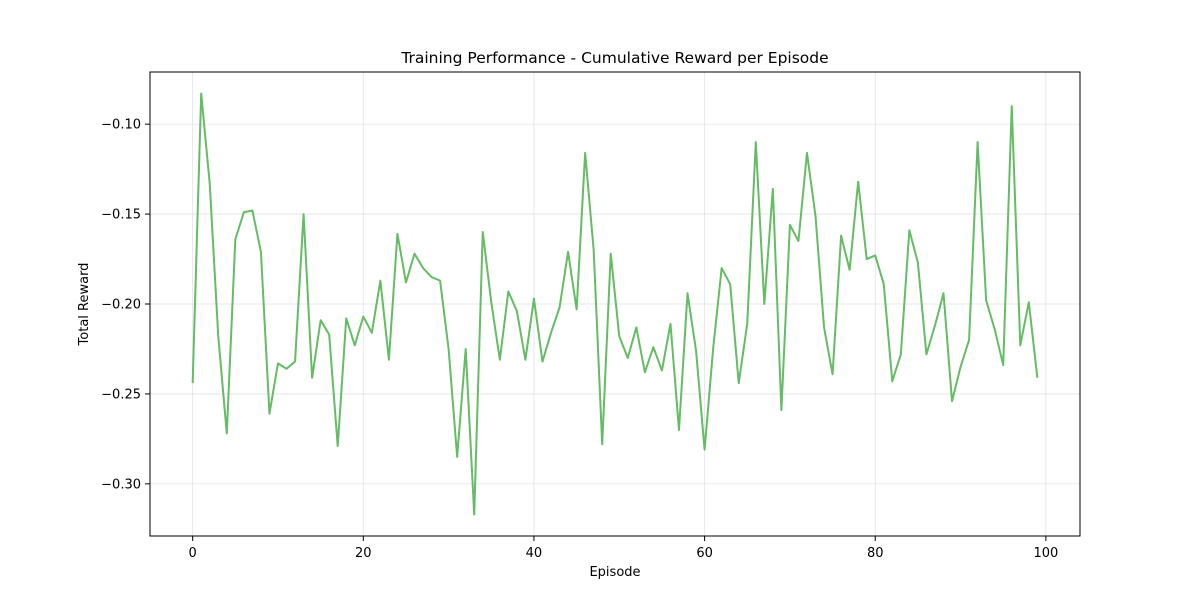 Image resolution: width=1200 pixels, height=602 pixels. I want to click on x-tick-label: 100, so click(1045, 553).